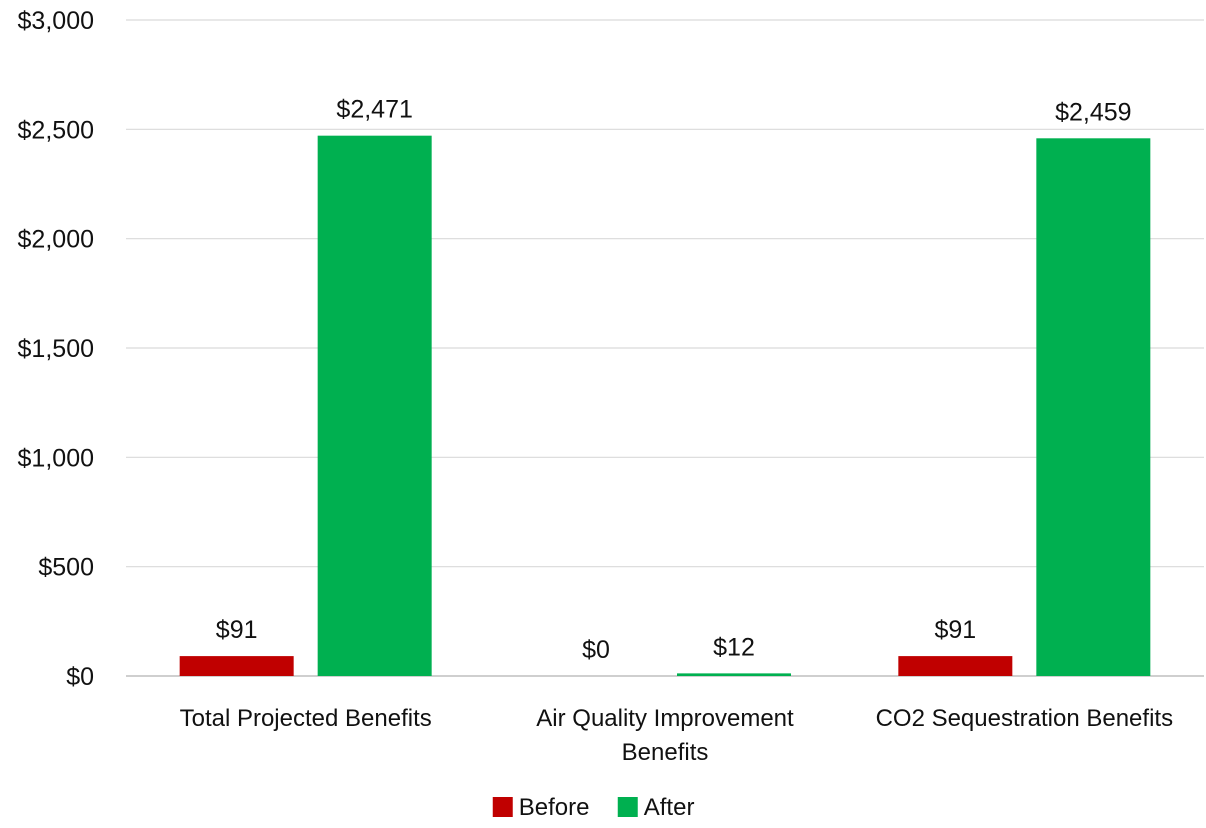  Describe the element at coordinates (56, 458) in the screenshot. I see `y-tick-label: $1,000` at that location.